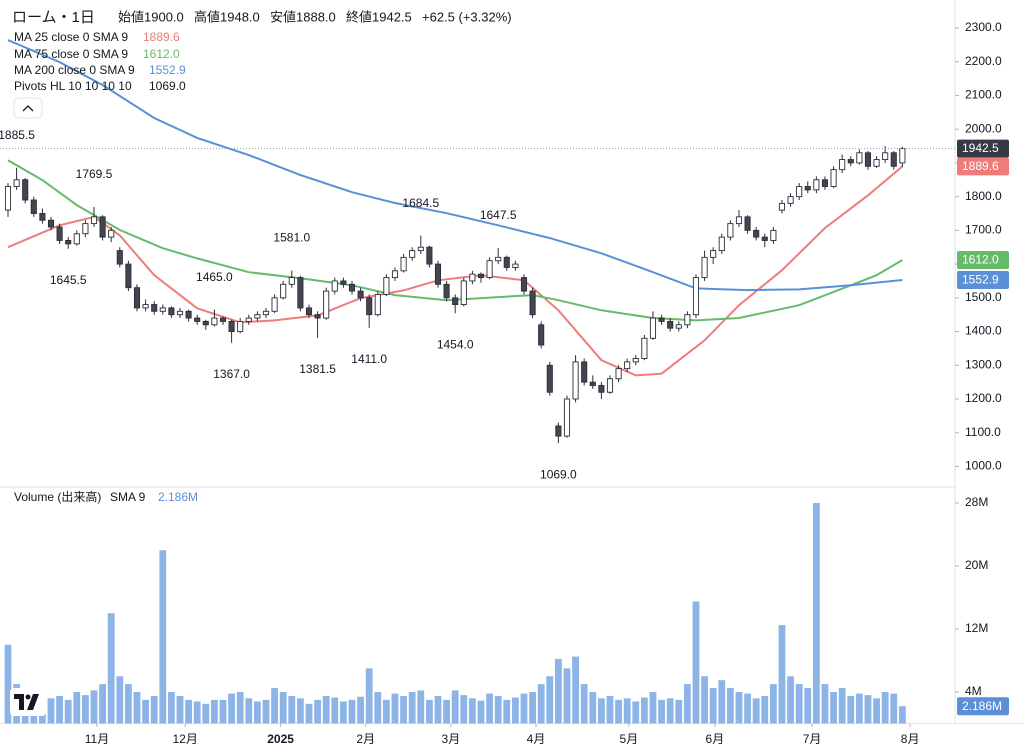 The width and height of the screenshot is (1024, 753). What do you see at coordinates (983, 398) in the screenshot?
I see `y-tick-label: 1200.0` at bounding box center [983, 398].